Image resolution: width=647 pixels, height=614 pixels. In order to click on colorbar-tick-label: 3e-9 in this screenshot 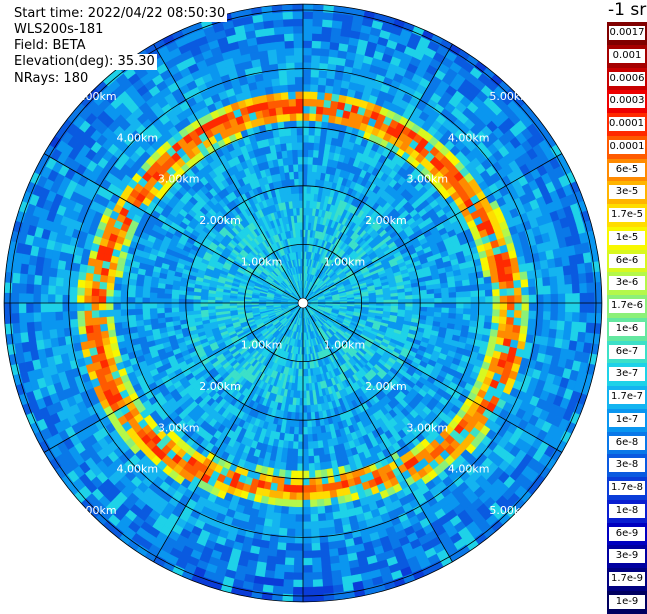, I will do `click(627, 556)`.